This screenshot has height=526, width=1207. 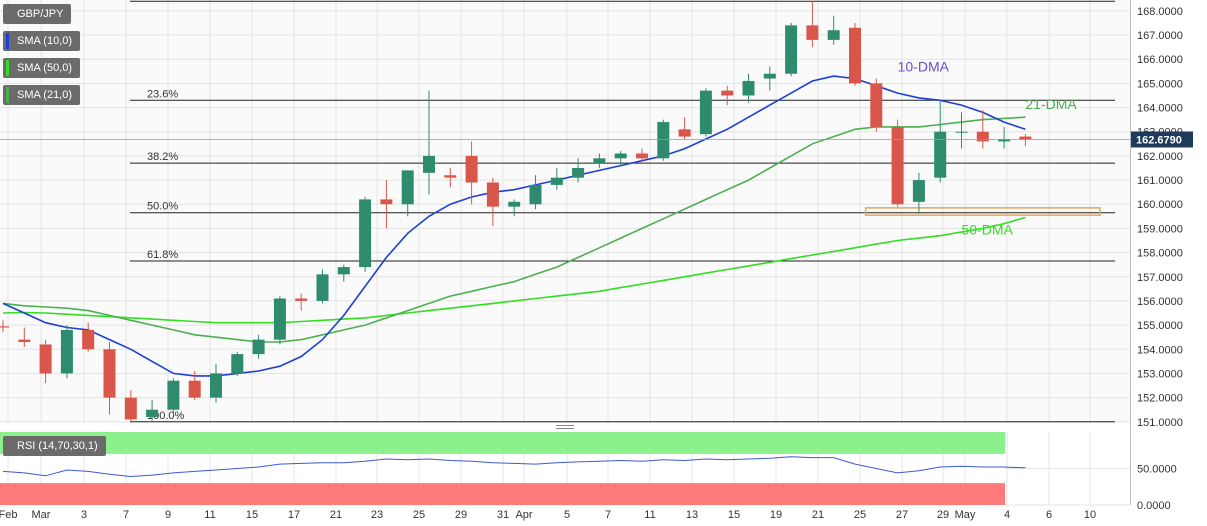 I want to click on rsi-line, so click(x=514, y=467).